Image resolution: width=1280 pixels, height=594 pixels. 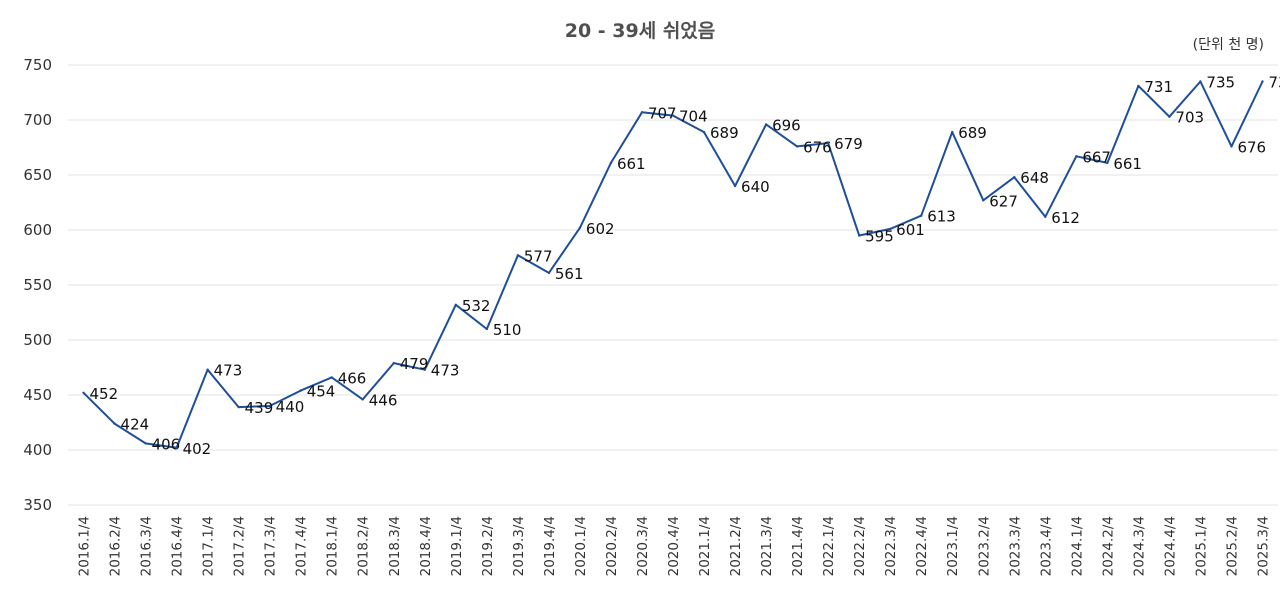 What do you see at coordinates (197, 449) in the screenshot?
I see `data-label: 402` at bounding box center [197, 449].